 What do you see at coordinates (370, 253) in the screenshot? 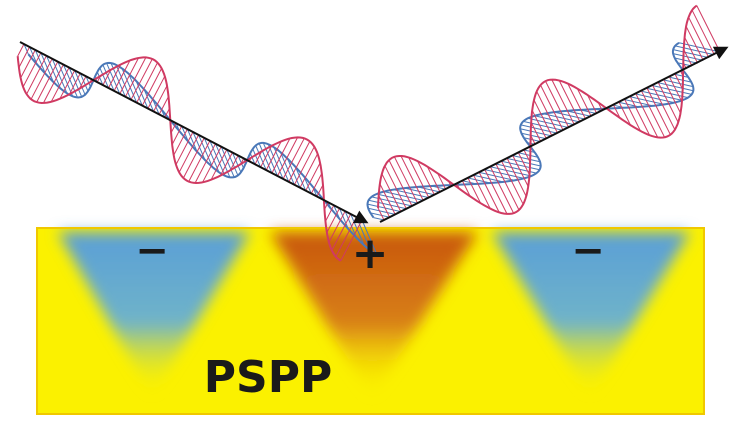
I see `positive-charge-label: +` at bounding box center [370, 253].